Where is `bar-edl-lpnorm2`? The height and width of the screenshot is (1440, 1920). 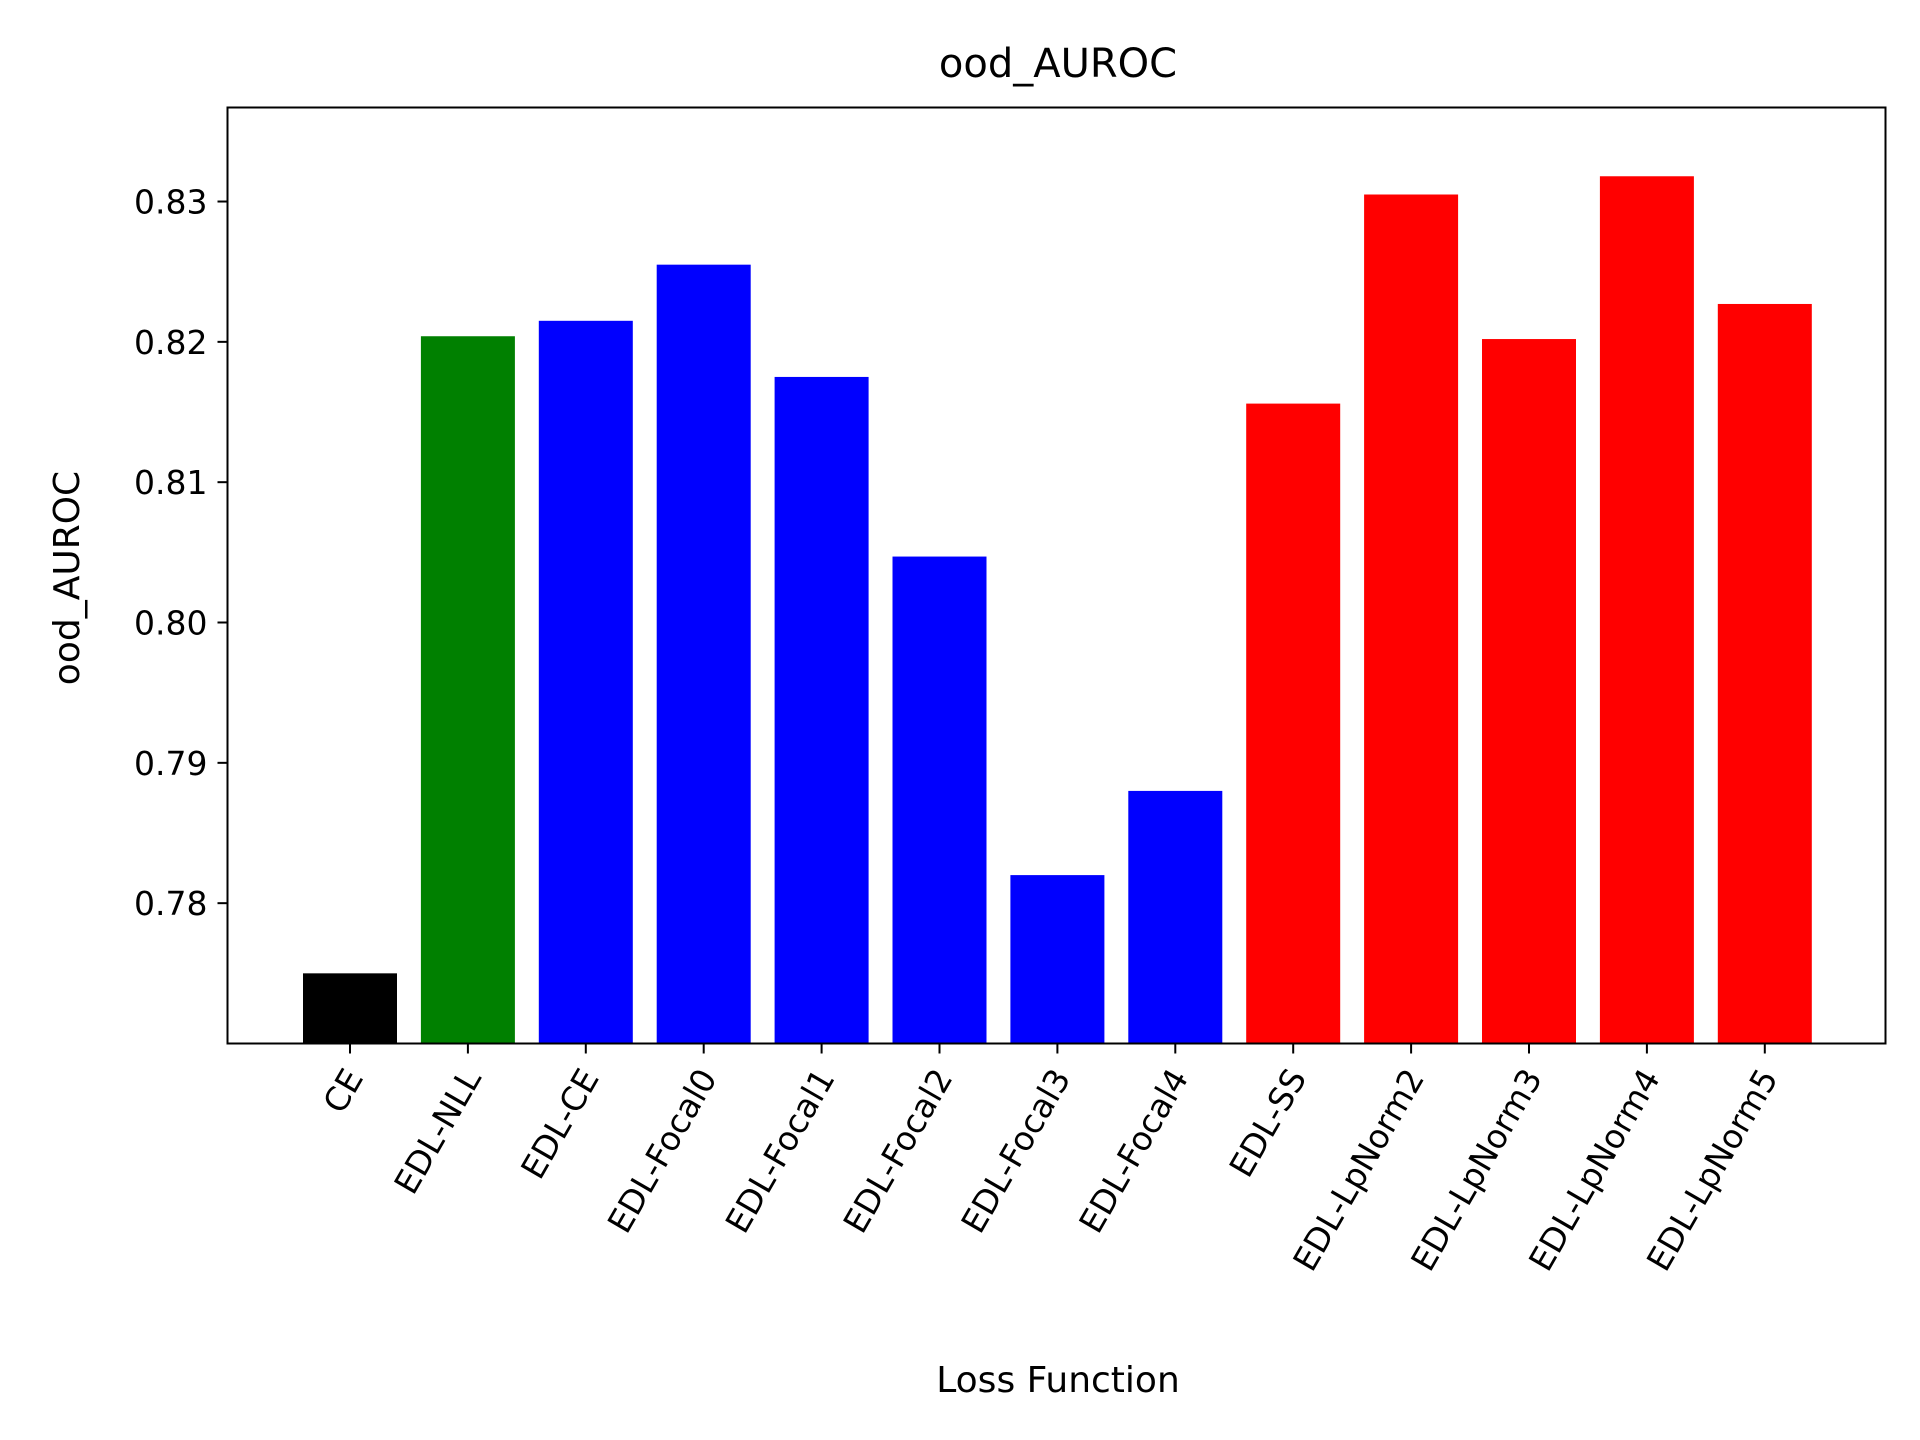 bar-edl-lpnorm2 is located at coordinates (1411, 619).